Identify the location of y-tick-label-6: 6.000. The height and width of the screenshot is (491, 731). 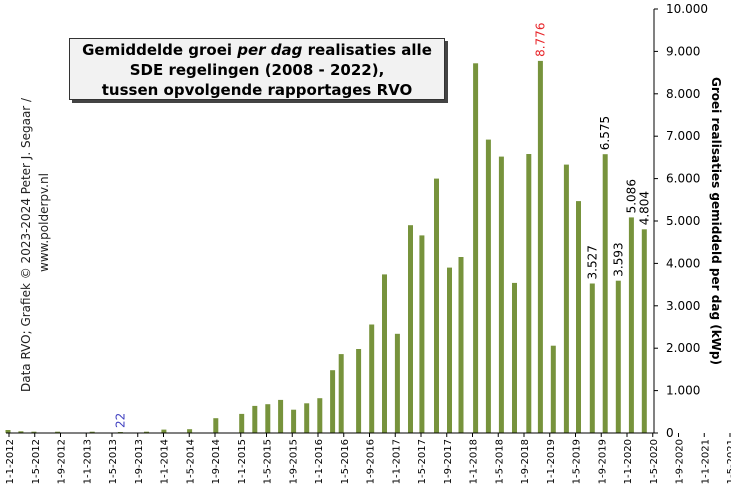
(683, 179).